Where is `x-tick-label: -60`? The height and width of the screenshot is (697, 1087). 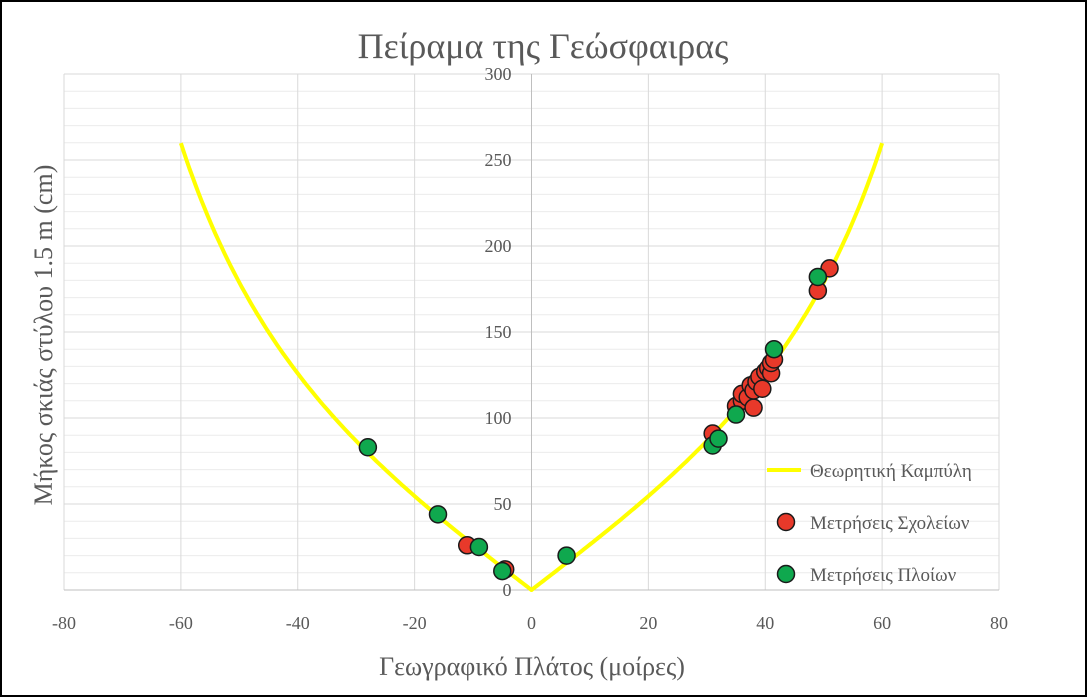
x-tick-label: -60 is located at coordinates (181, 623).